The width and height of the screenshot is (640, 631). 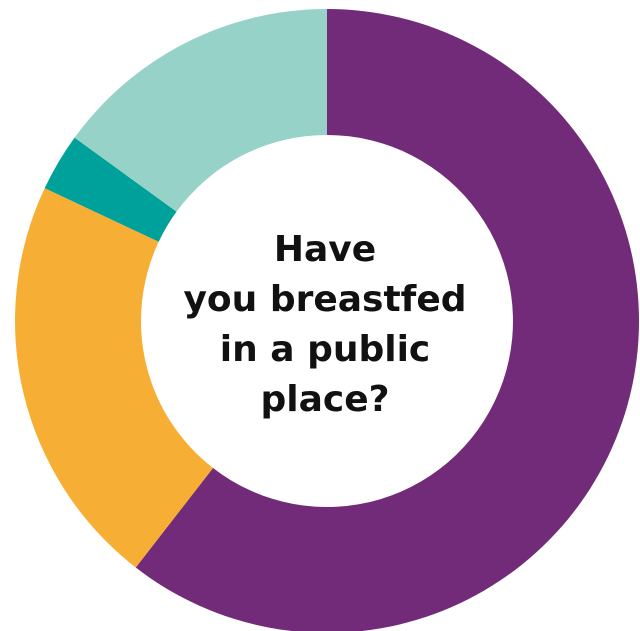 What do you see at coordinates (325, 299) in the screenshot?
I see `chart-title-line-2: you breastfed` at bounding box center [325, 299].